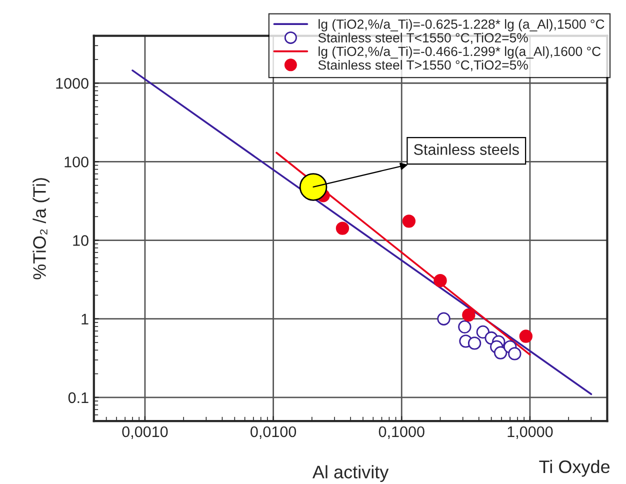 This screenshot has height=484, width=626. Describe the element at coordinates (350, 473) in the screenshot. I see `x-axis-title: Al activity` at that location.